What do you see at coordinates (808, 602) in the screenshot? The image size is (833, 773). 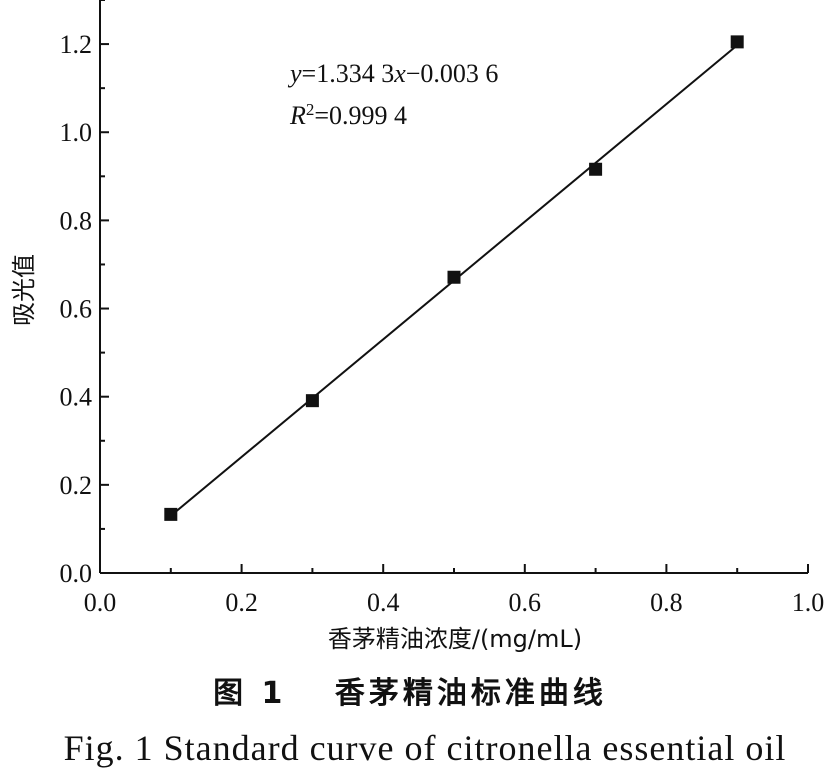 I see `x-tick-label: 1.0` at bounding box center [808, 602].